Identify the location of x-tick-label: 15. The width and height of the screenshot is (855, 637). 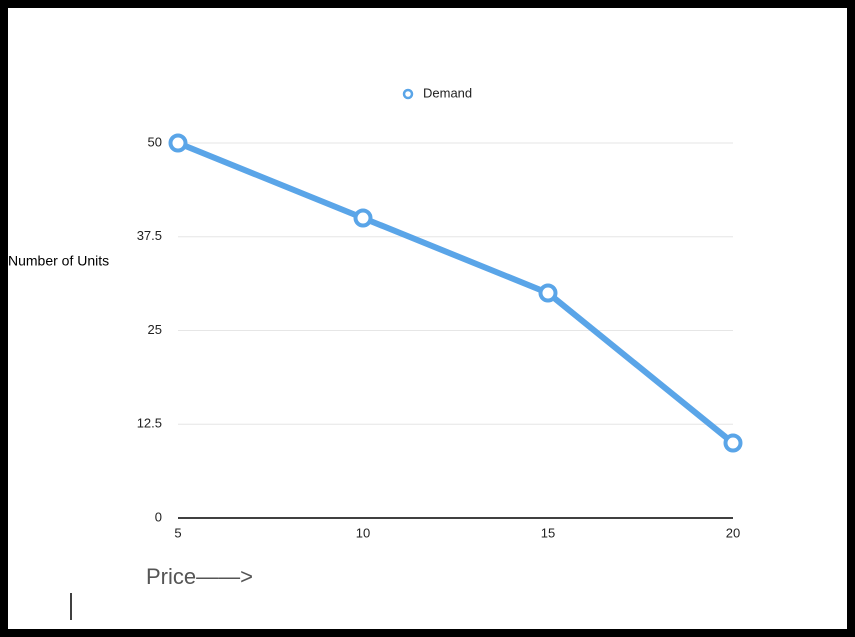
(548, 532).